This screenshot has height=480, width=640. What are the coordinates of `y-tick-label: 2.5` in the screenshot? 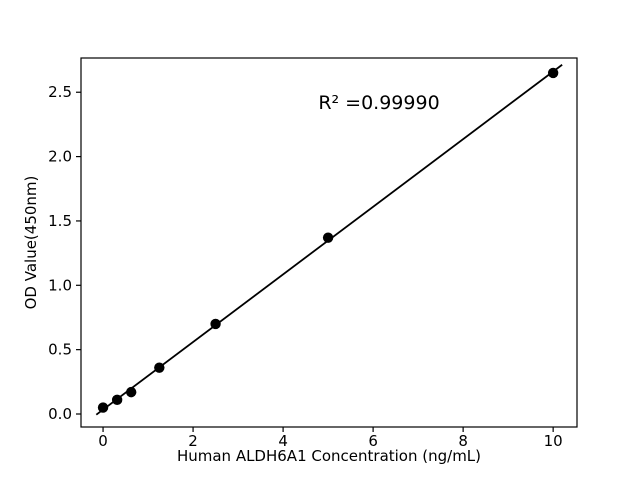 It's located at (60, 92).